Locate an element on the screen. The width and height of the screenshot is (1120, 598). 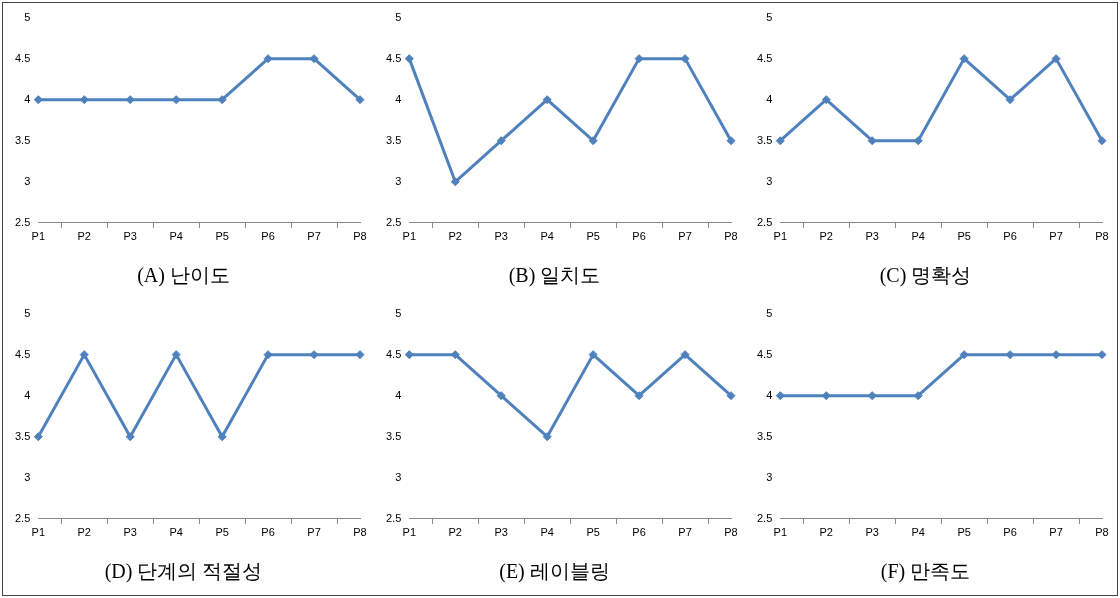
text: (B) 일치도 is located at coordinates (554, 276).